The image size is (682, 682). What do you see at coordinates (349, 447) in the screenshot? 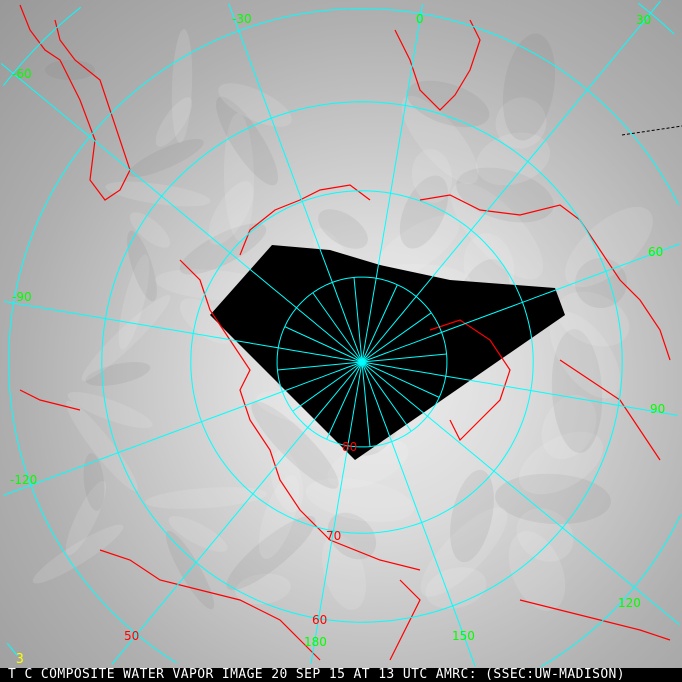
I see `latitude-label: 80` at bounding box center [349, 447].